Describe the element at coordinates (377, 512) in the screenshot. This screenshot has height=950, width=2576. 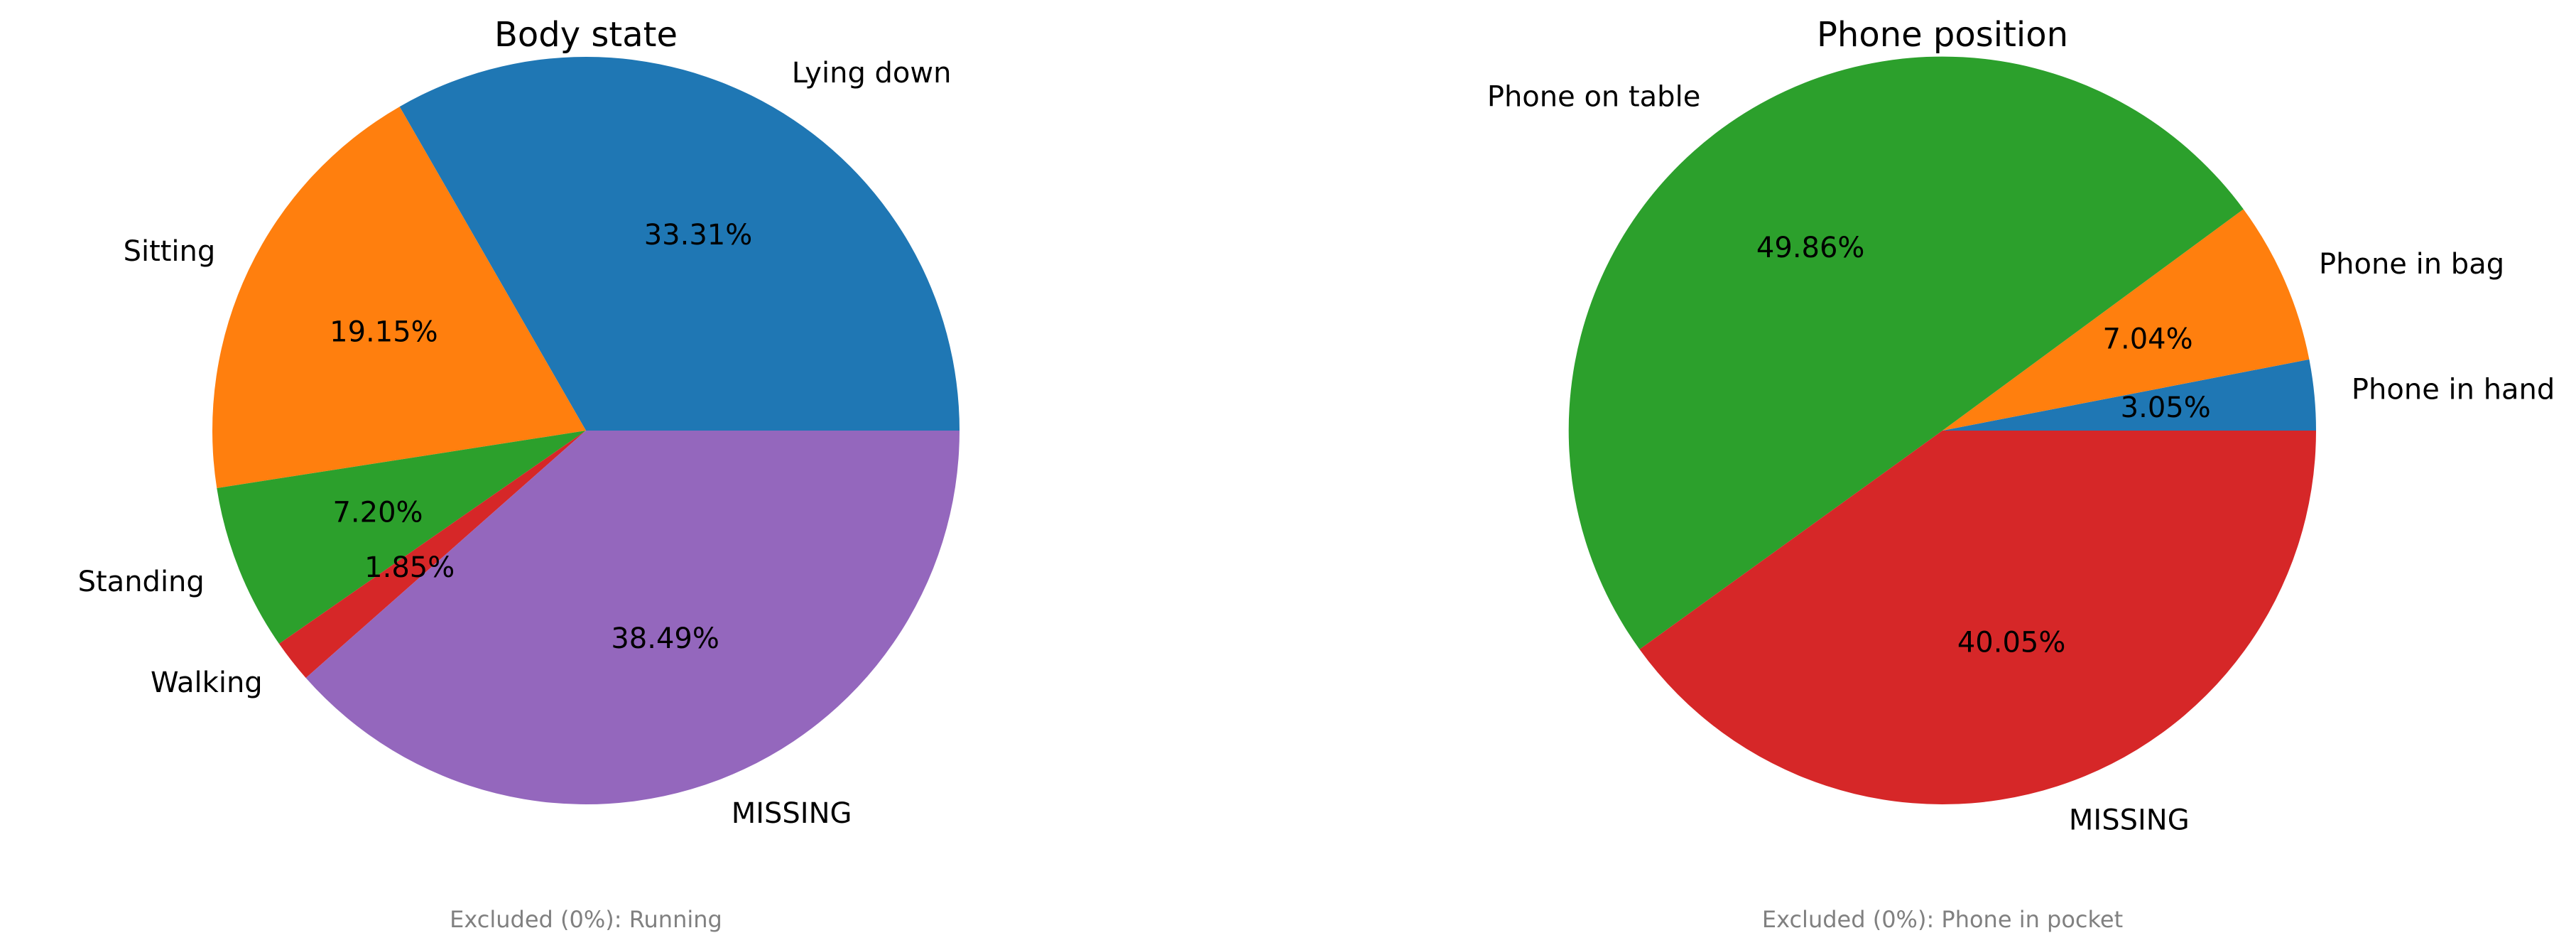
I see `slice-percent-label: 7.20%` at that location.